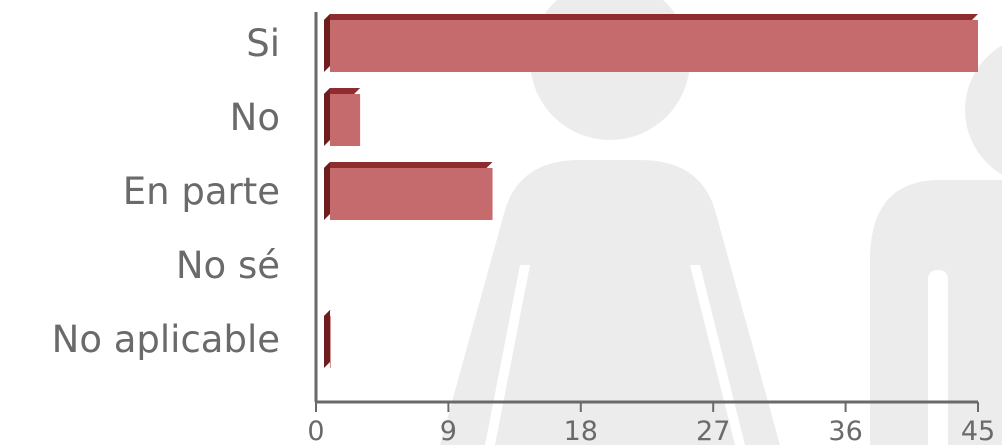 The image size is (1002, 445). I want to click on x-tick-label: 9, so click(448, 430).